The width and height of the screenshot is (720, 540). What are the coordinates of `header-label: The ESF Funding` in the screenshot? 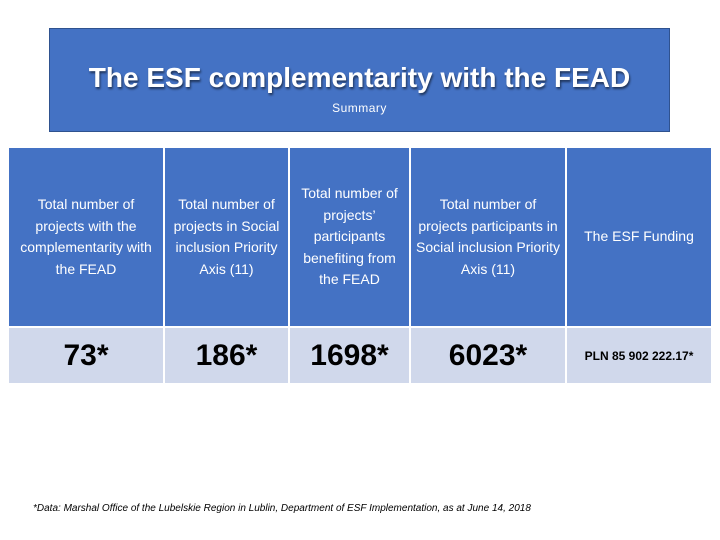 It's located at (639, 236).